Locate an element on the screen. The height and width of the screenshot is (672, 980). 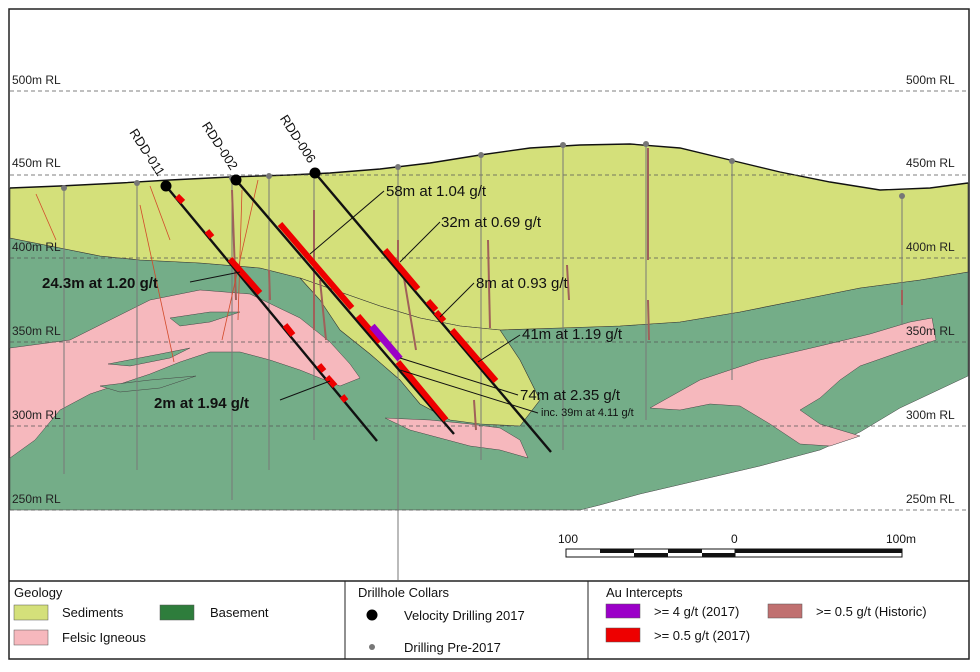
intercept-rdd006-32m is located at coordinates (401, 269).